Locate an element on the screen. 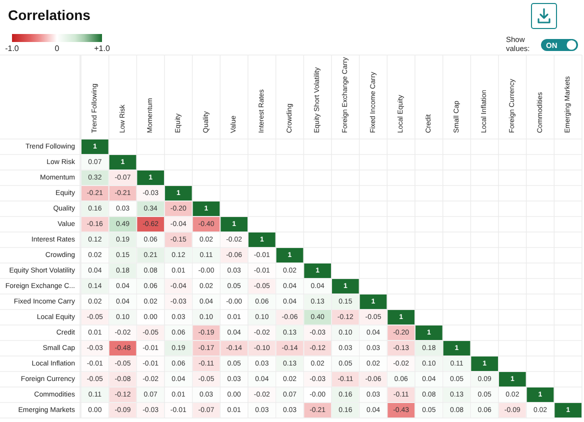  color-bar-label: 0 is located at coordinates (57, 48).